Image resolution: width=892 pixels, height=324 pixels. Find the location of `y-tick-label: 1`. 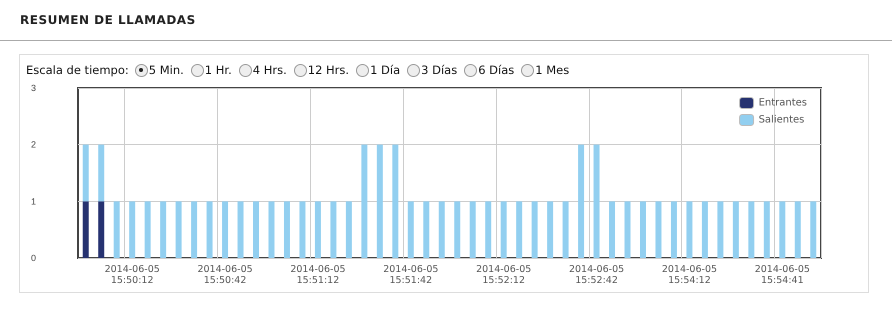

y-tick-label: 1 is located at coordinates (33, 201).